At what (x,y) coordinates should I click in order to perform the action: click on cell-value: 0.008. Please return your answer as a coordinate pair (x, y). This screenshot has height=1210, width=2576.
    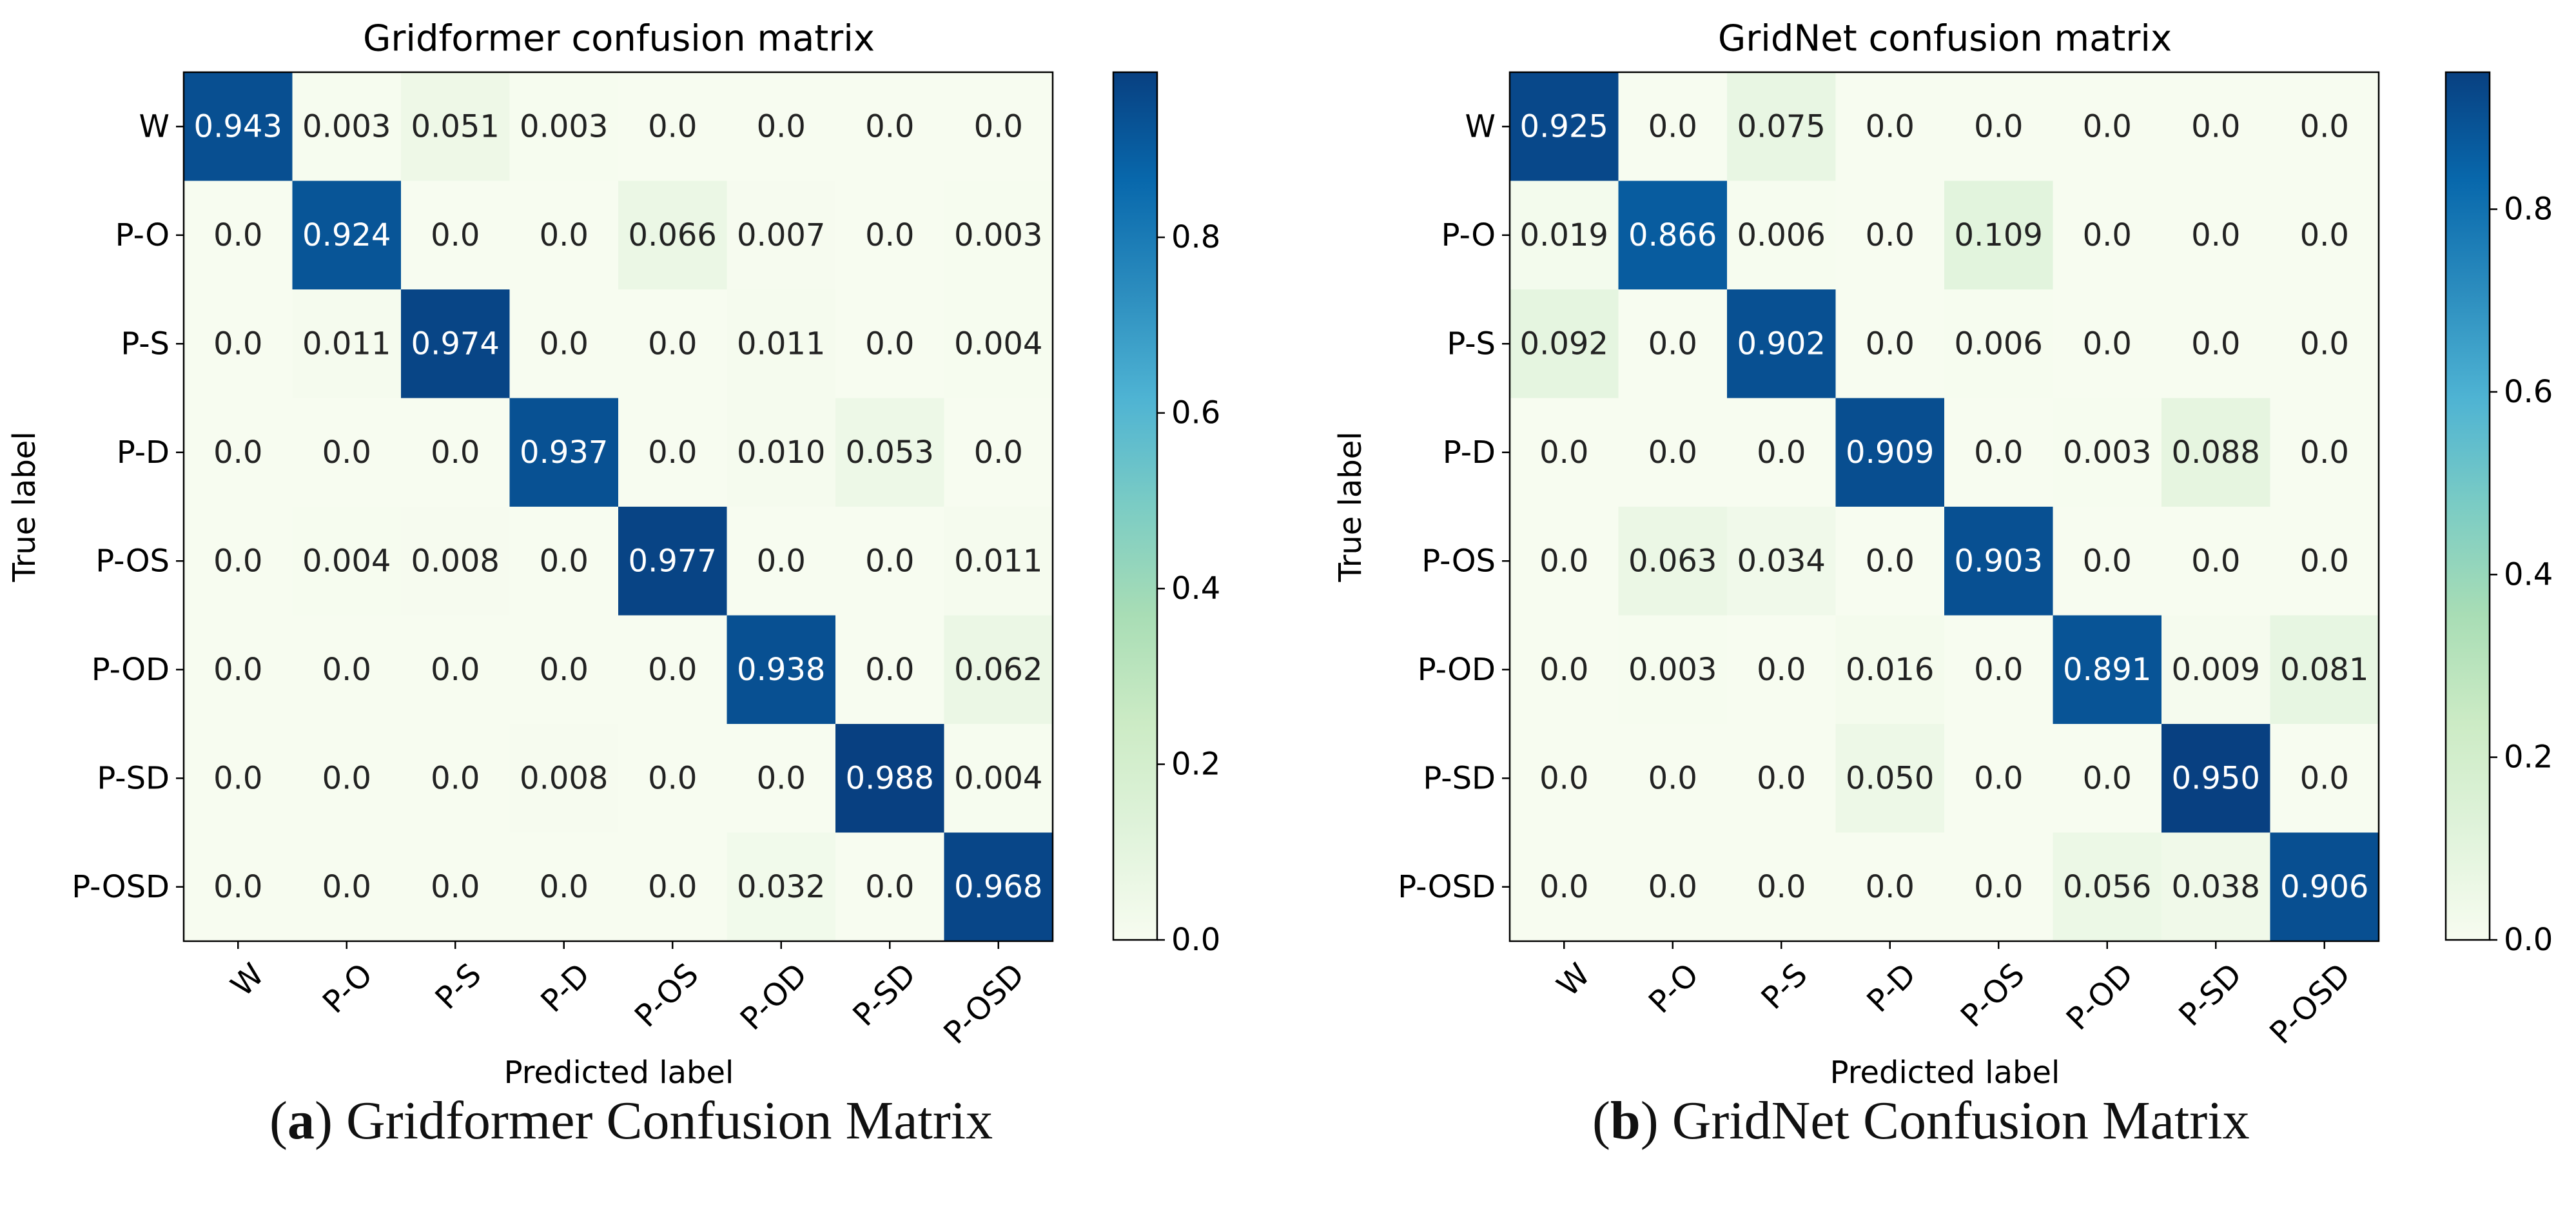
    Looking at the image, I should click on (455, 561).